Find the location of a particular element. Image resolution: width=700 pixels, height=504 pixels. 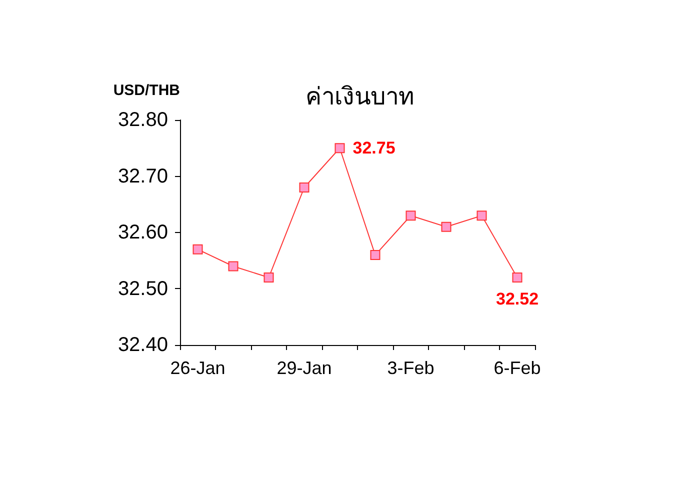

x-tick-label: 26-Jan is located at coordinates (198, 368).